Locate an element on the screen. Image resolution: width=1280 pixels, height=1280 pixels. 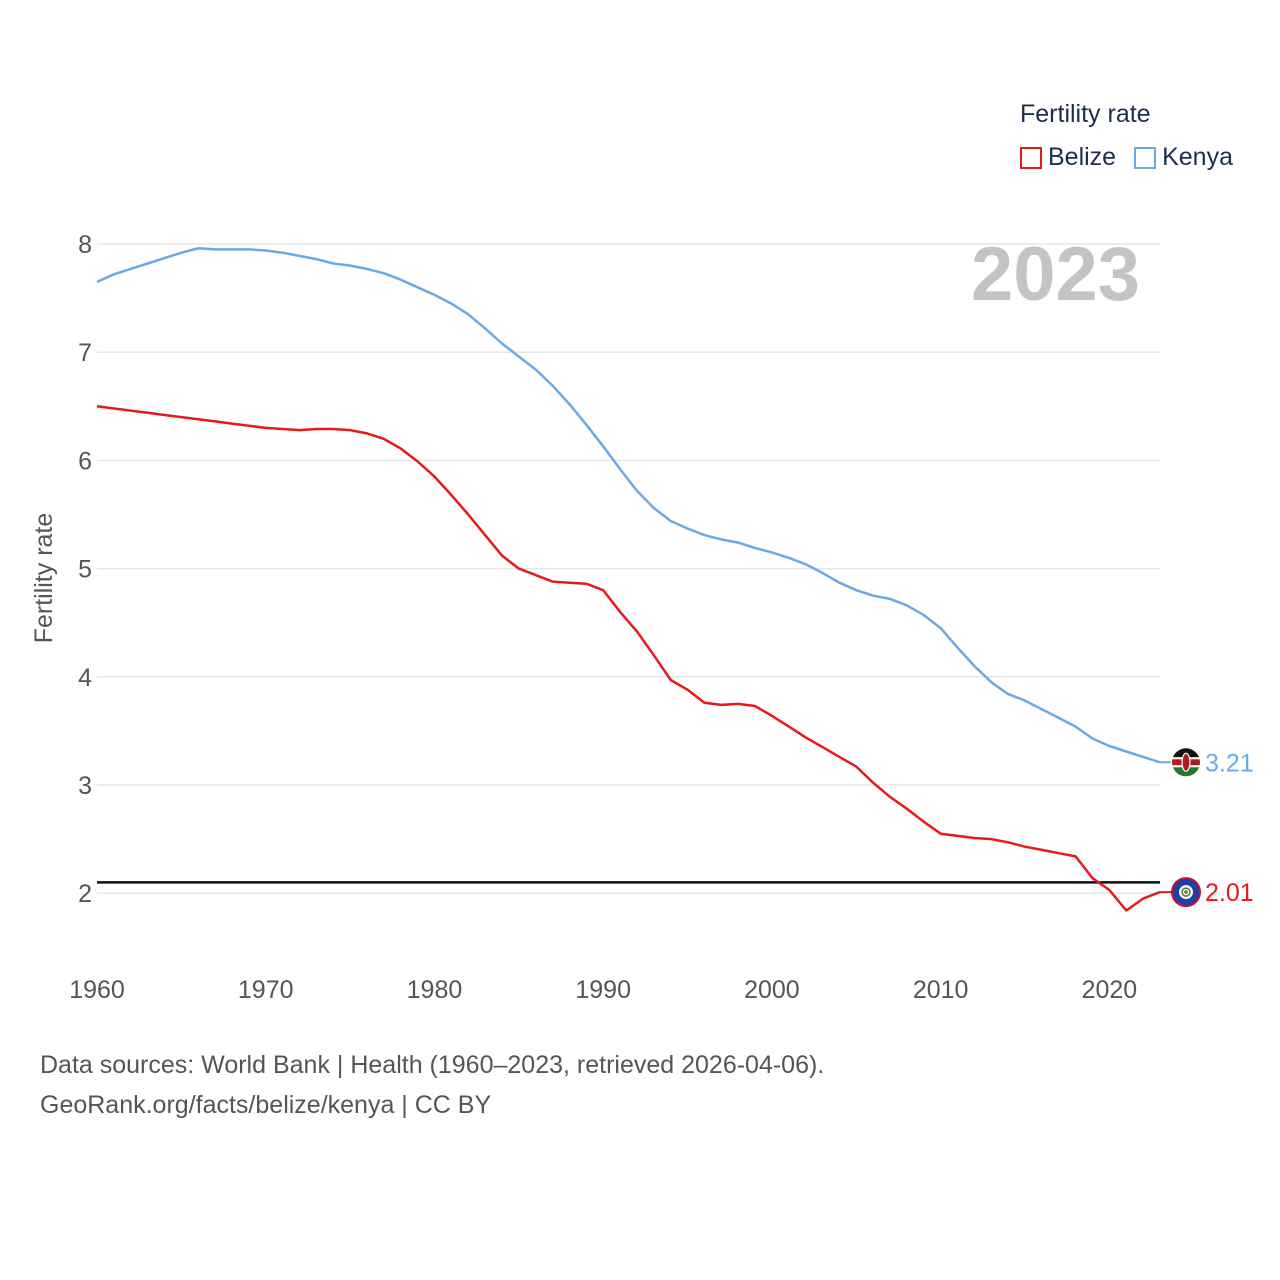
x-axis-ticks: 1960 1970 1980 1990 2000 2010 2020 is located at coordinates (603, 990).